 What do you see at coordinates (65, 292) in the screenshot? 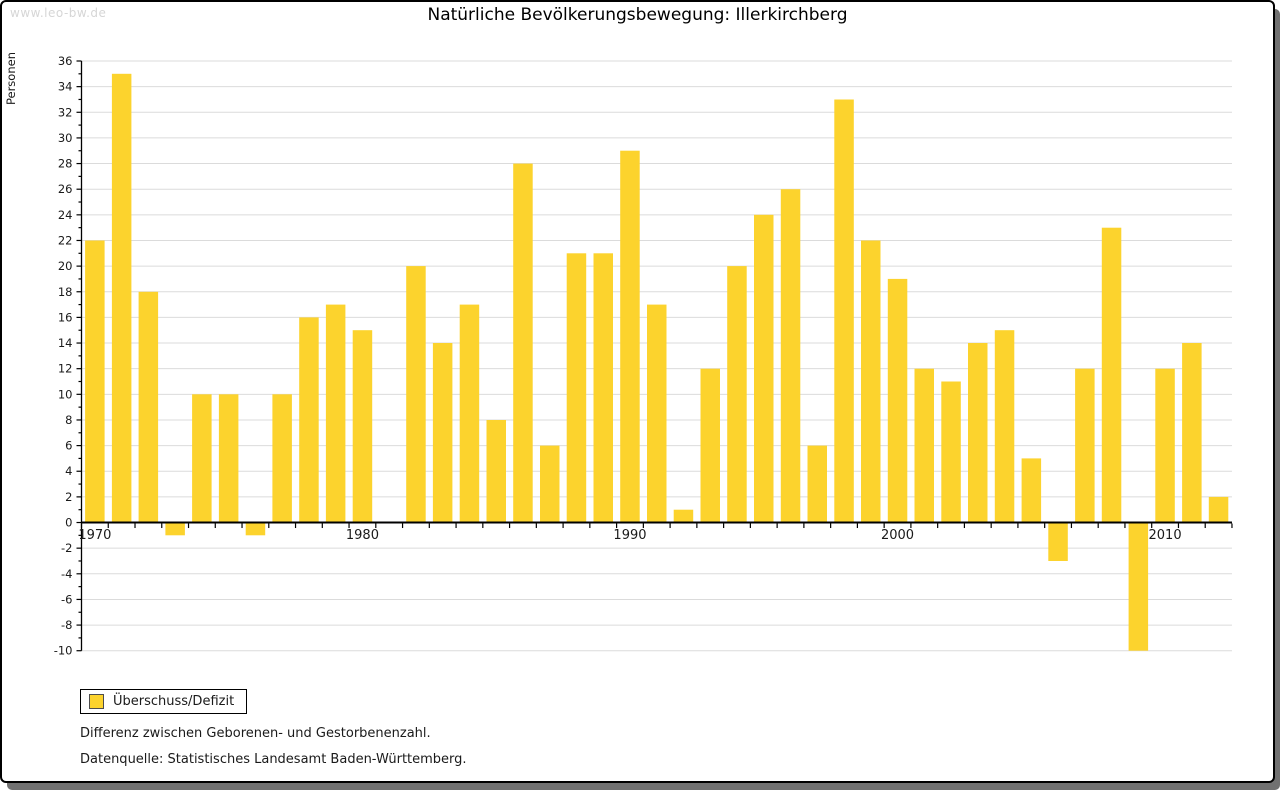
I see `y-tick-label: 18` at bounding box center [65, 292].